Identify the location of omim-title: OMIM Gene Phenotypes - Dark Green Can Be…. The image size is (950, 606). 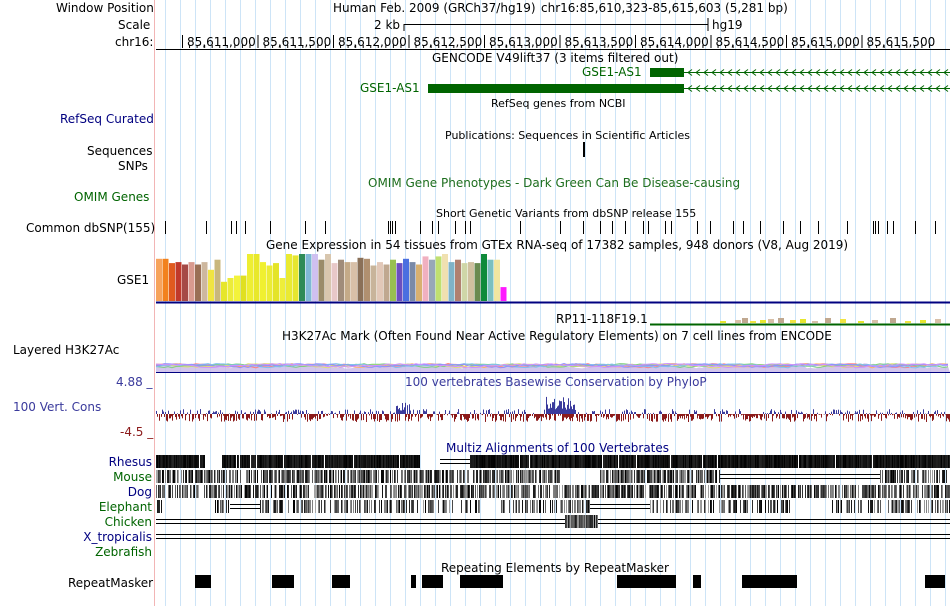
(554, 183).